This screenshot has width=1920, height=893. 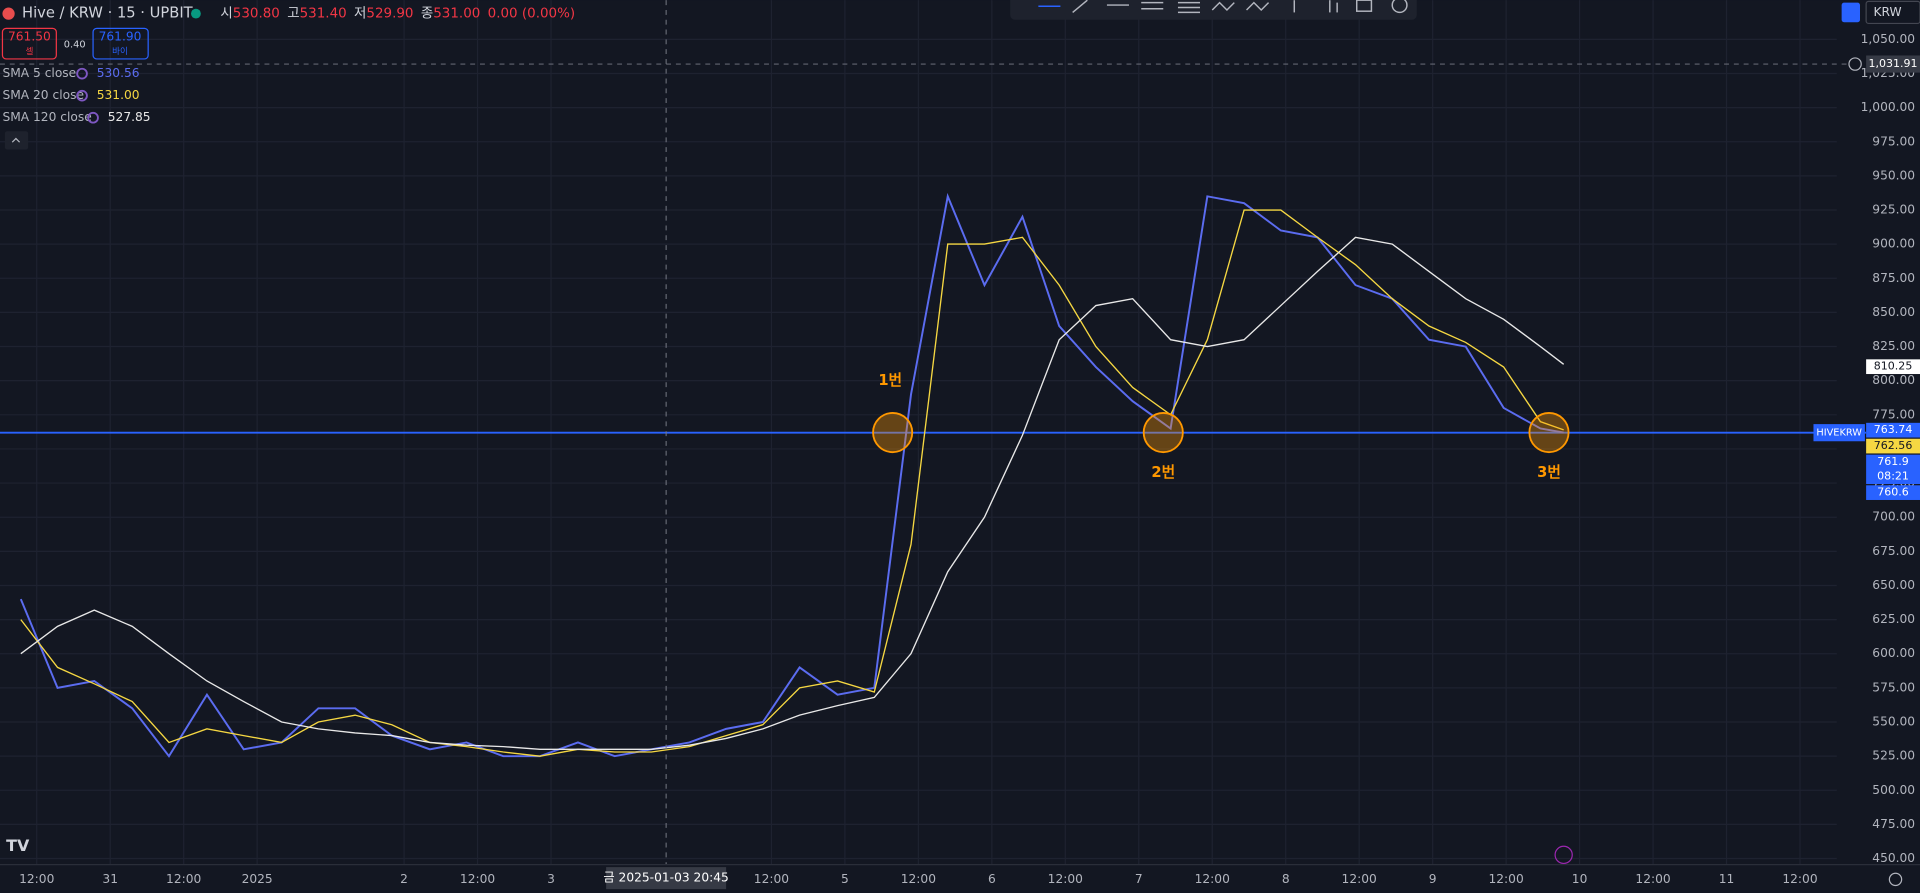 What do you see at coordinates (120, 51) in the screenshot?
I see `buy-label: 바이` at bounding box center [120, 51].